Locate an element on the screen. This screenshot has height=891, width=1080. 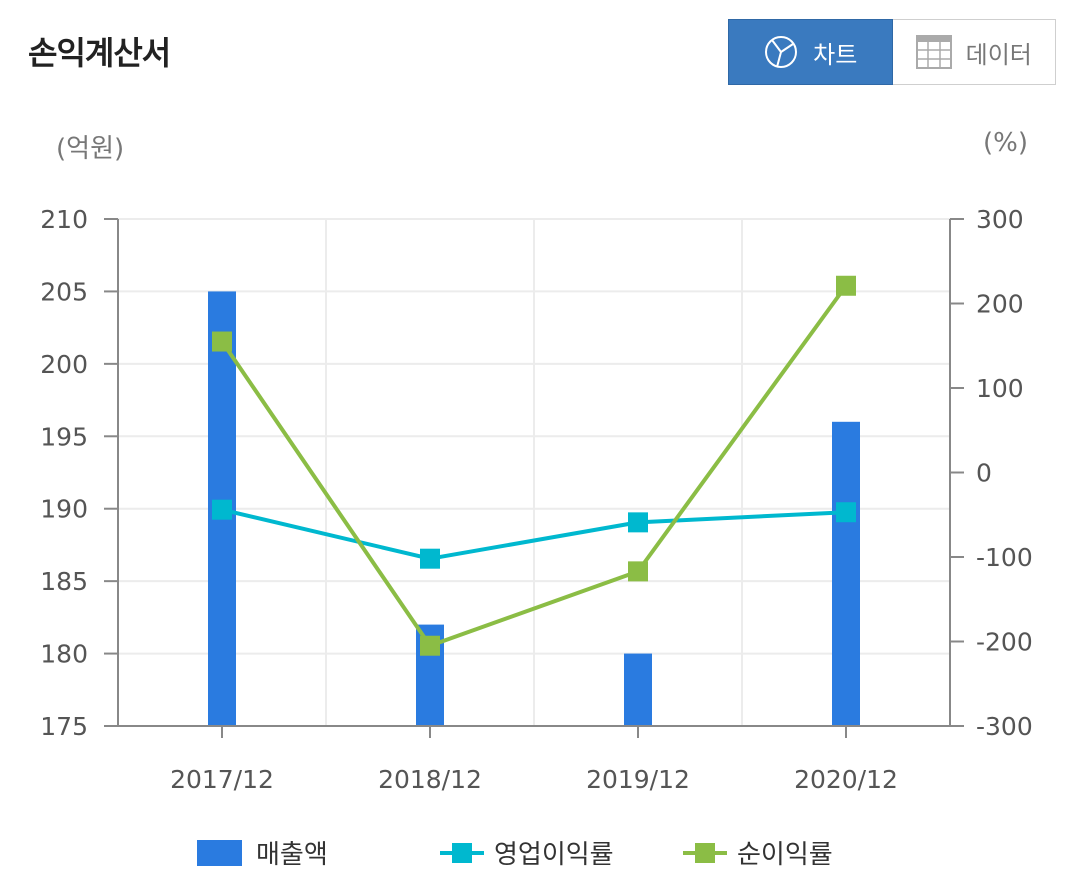
left-axis-unit: (억원) is located at coordinates (90, 149).